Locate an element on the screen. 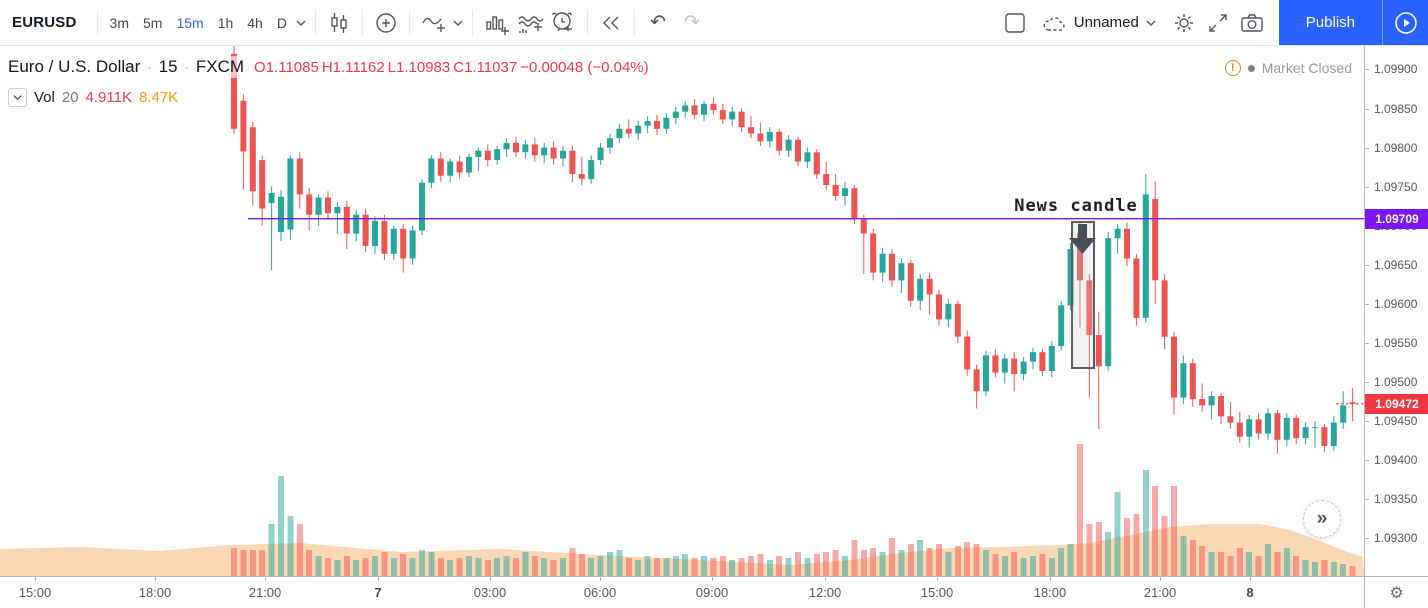 The image size is (1428, 608). timeframe-D: D is located at coordinates (281, 22).